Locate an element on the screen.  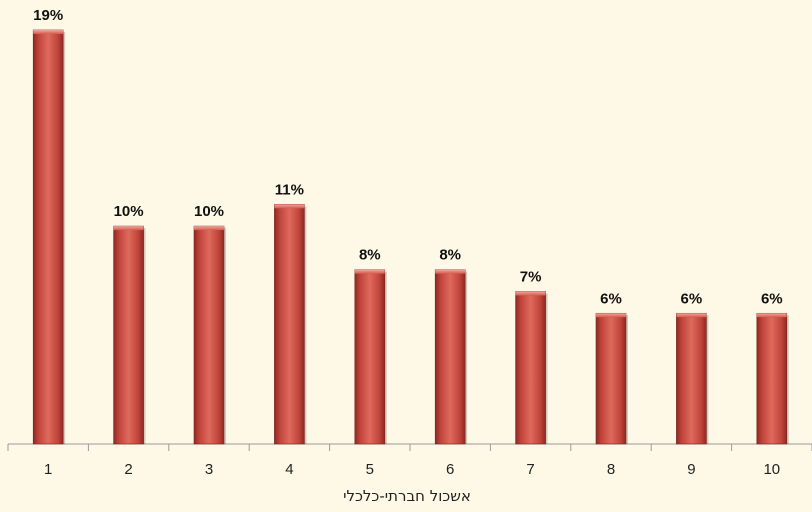
data-label-10: 6% is located at coordinates (772, 298).